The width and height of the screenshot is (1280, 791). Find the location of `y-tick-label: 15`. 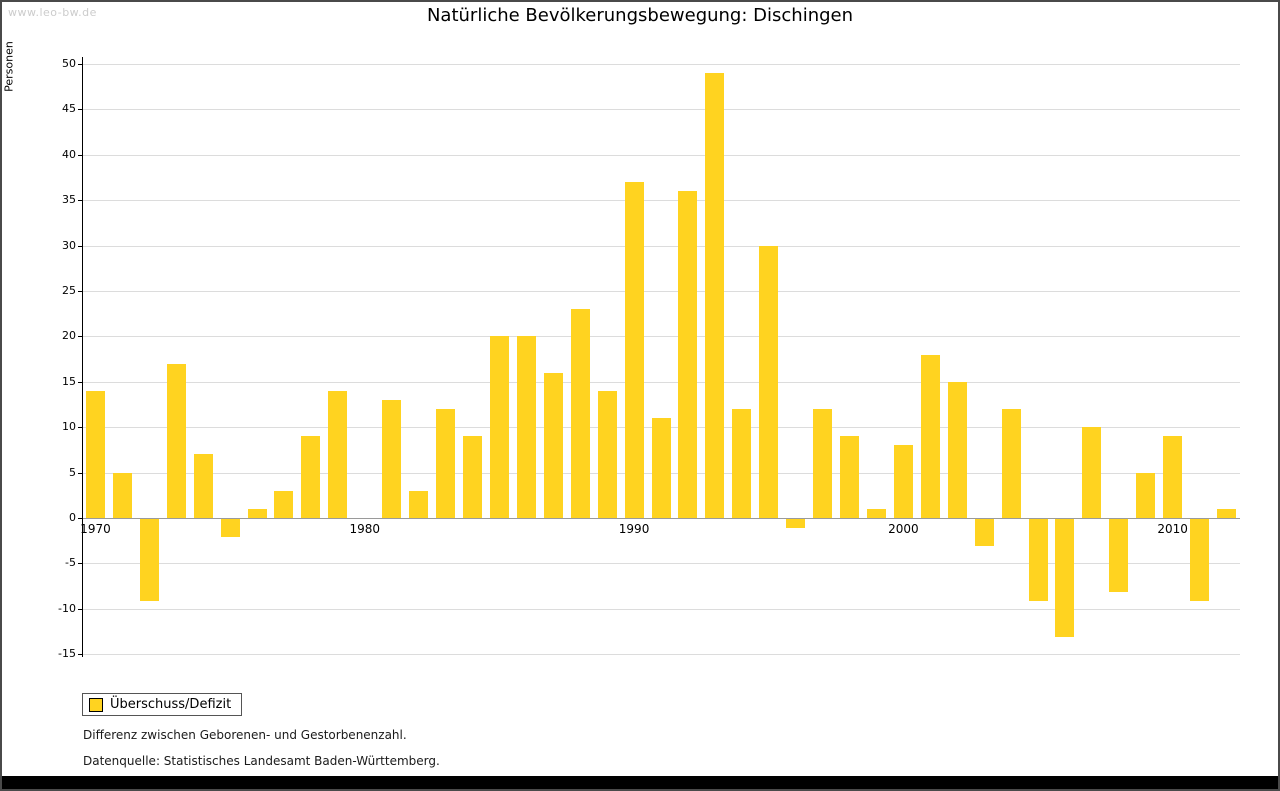

y-tick-label: 15 is located at coordinates (69, 381).